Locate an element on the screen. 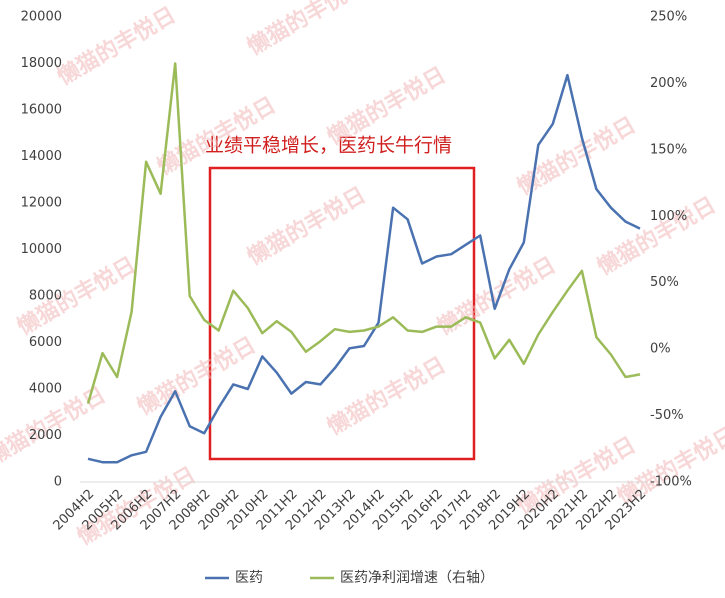  y2-tick-label: 100% is located at coordinates (668, 216).